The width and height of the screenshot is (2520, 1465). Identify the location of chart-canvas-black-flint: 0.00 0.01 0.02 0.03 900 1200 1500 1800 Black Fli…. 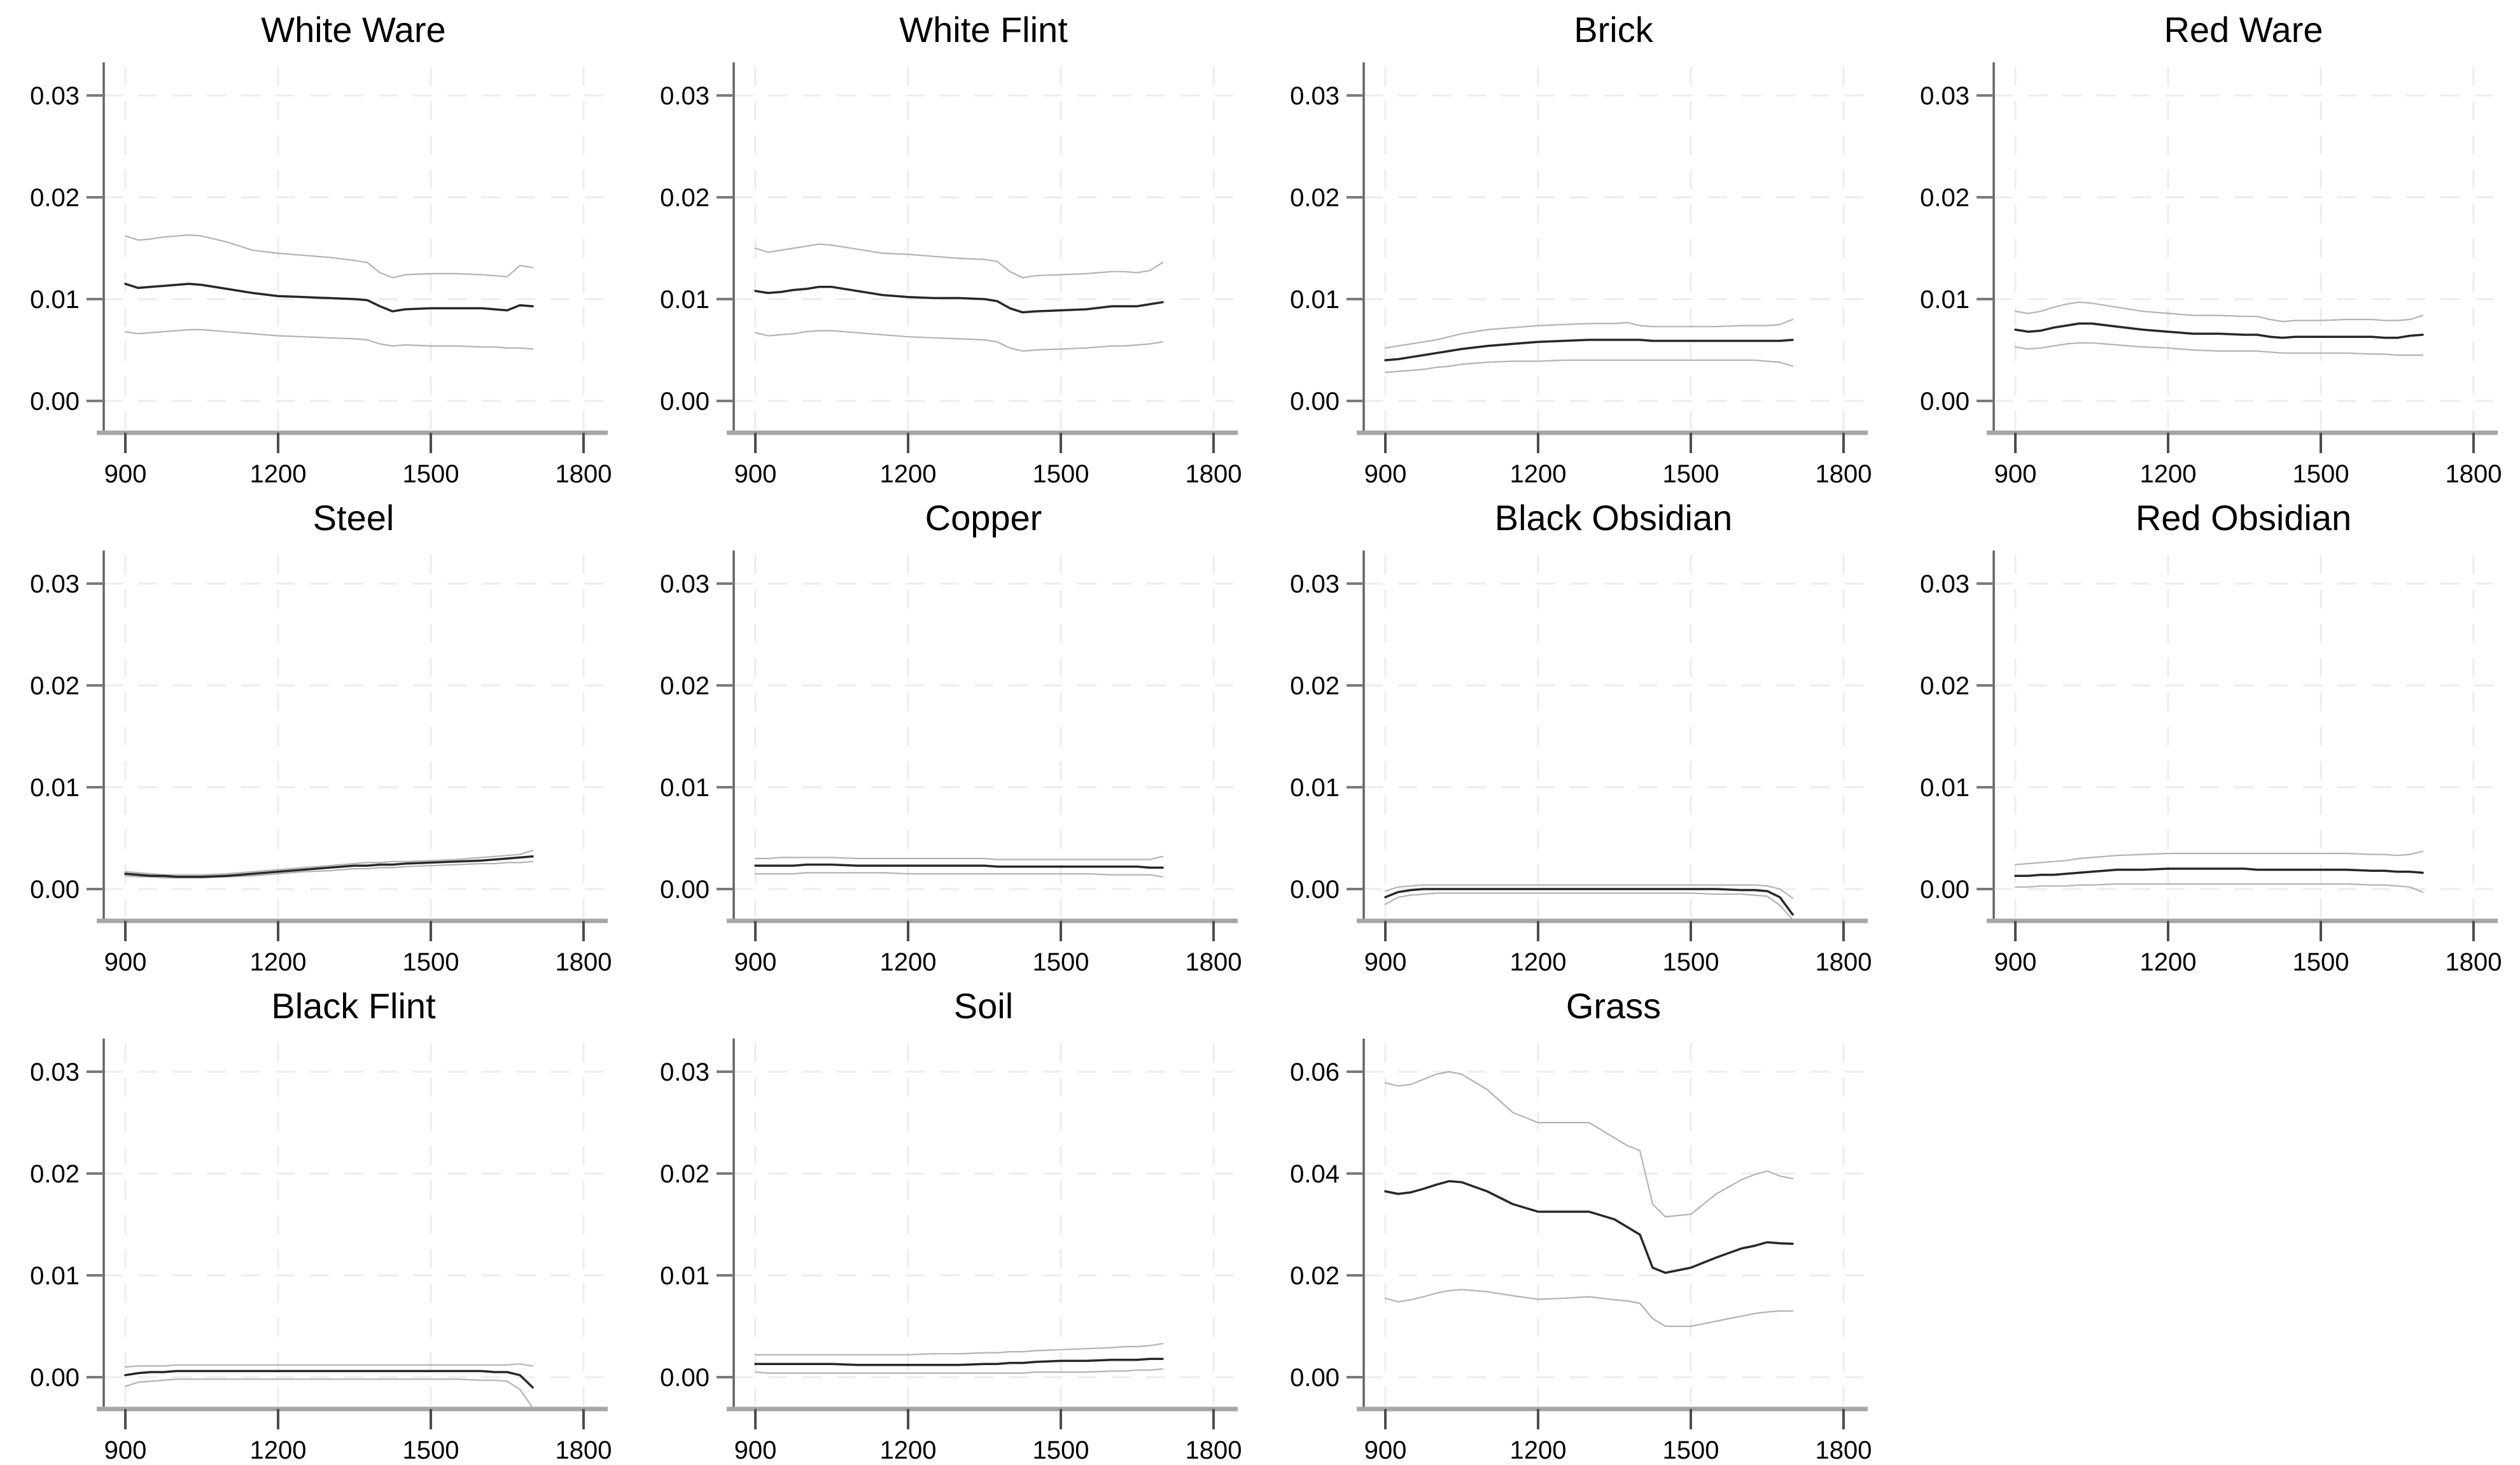
(321, 1225).